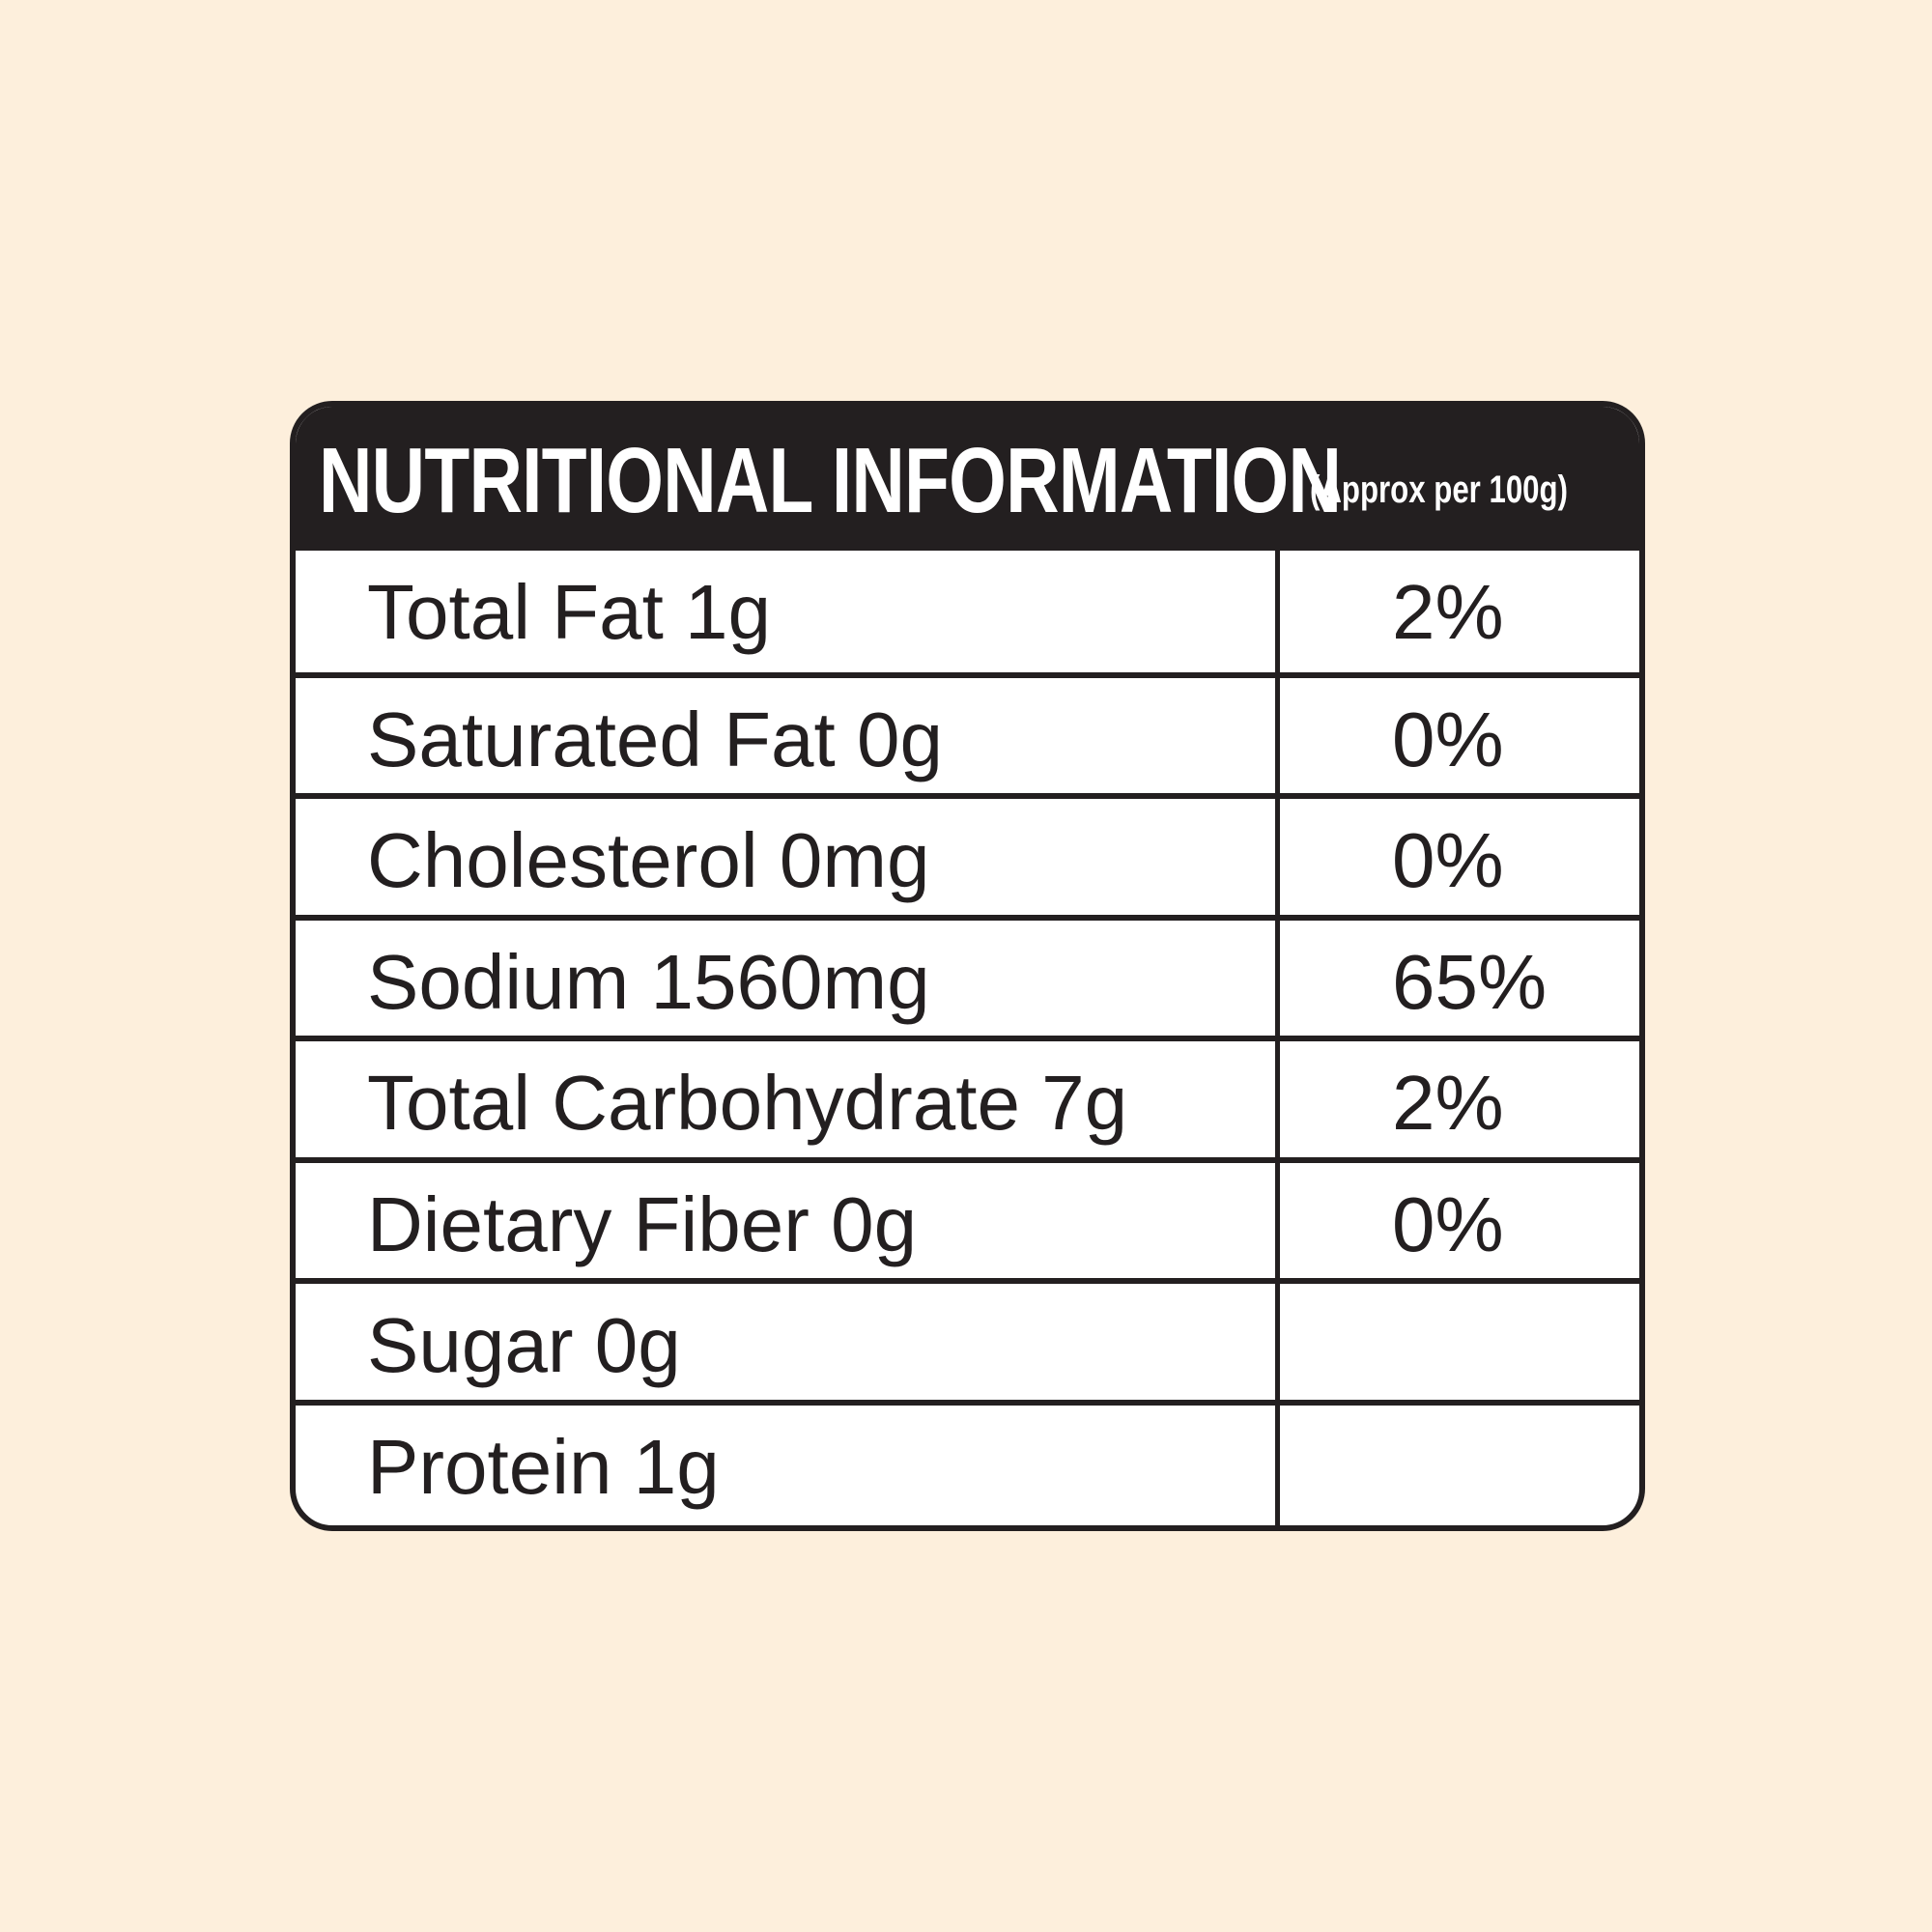 Image resolution: width=1932 pixels, height=1932 pixels. I want to click on table-row: Protein 1g, so click(967, 1460).